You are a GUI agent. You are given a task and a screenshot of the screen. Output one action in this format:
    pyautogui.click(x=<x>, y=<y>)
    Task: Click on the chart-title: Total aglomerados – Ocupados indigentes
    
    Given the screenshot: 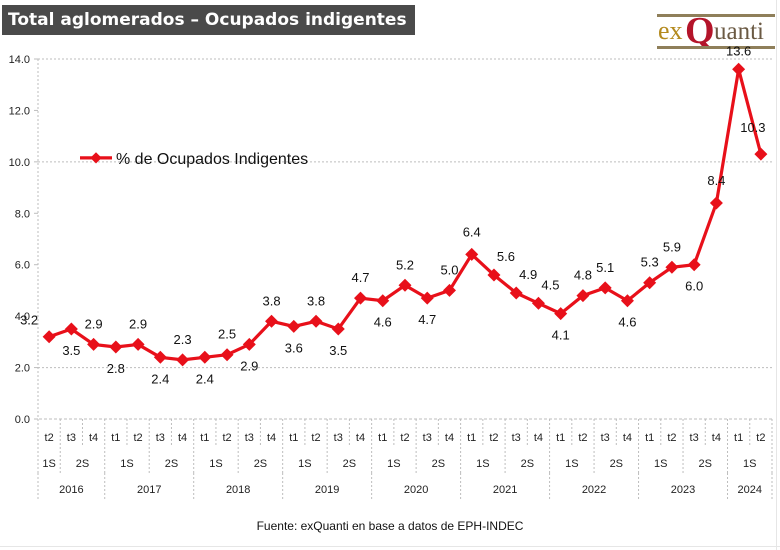 What is the action you would take?
    pyautogui.click(x=208, y=20)
    